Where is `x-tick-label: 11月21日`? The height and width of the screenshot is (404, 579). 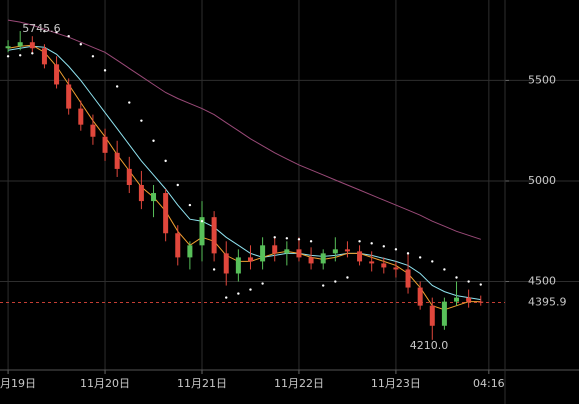 x-tick-label: 11月21日 is located at coordinates (202, 383).